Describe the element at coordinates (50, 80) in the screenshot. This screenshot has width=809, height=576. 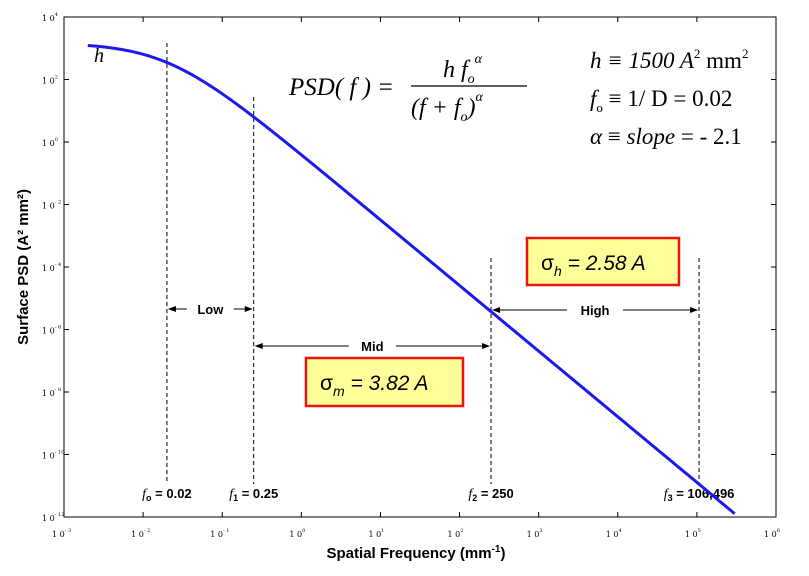
I see `y-tick-label-7: 1 02` at that location.